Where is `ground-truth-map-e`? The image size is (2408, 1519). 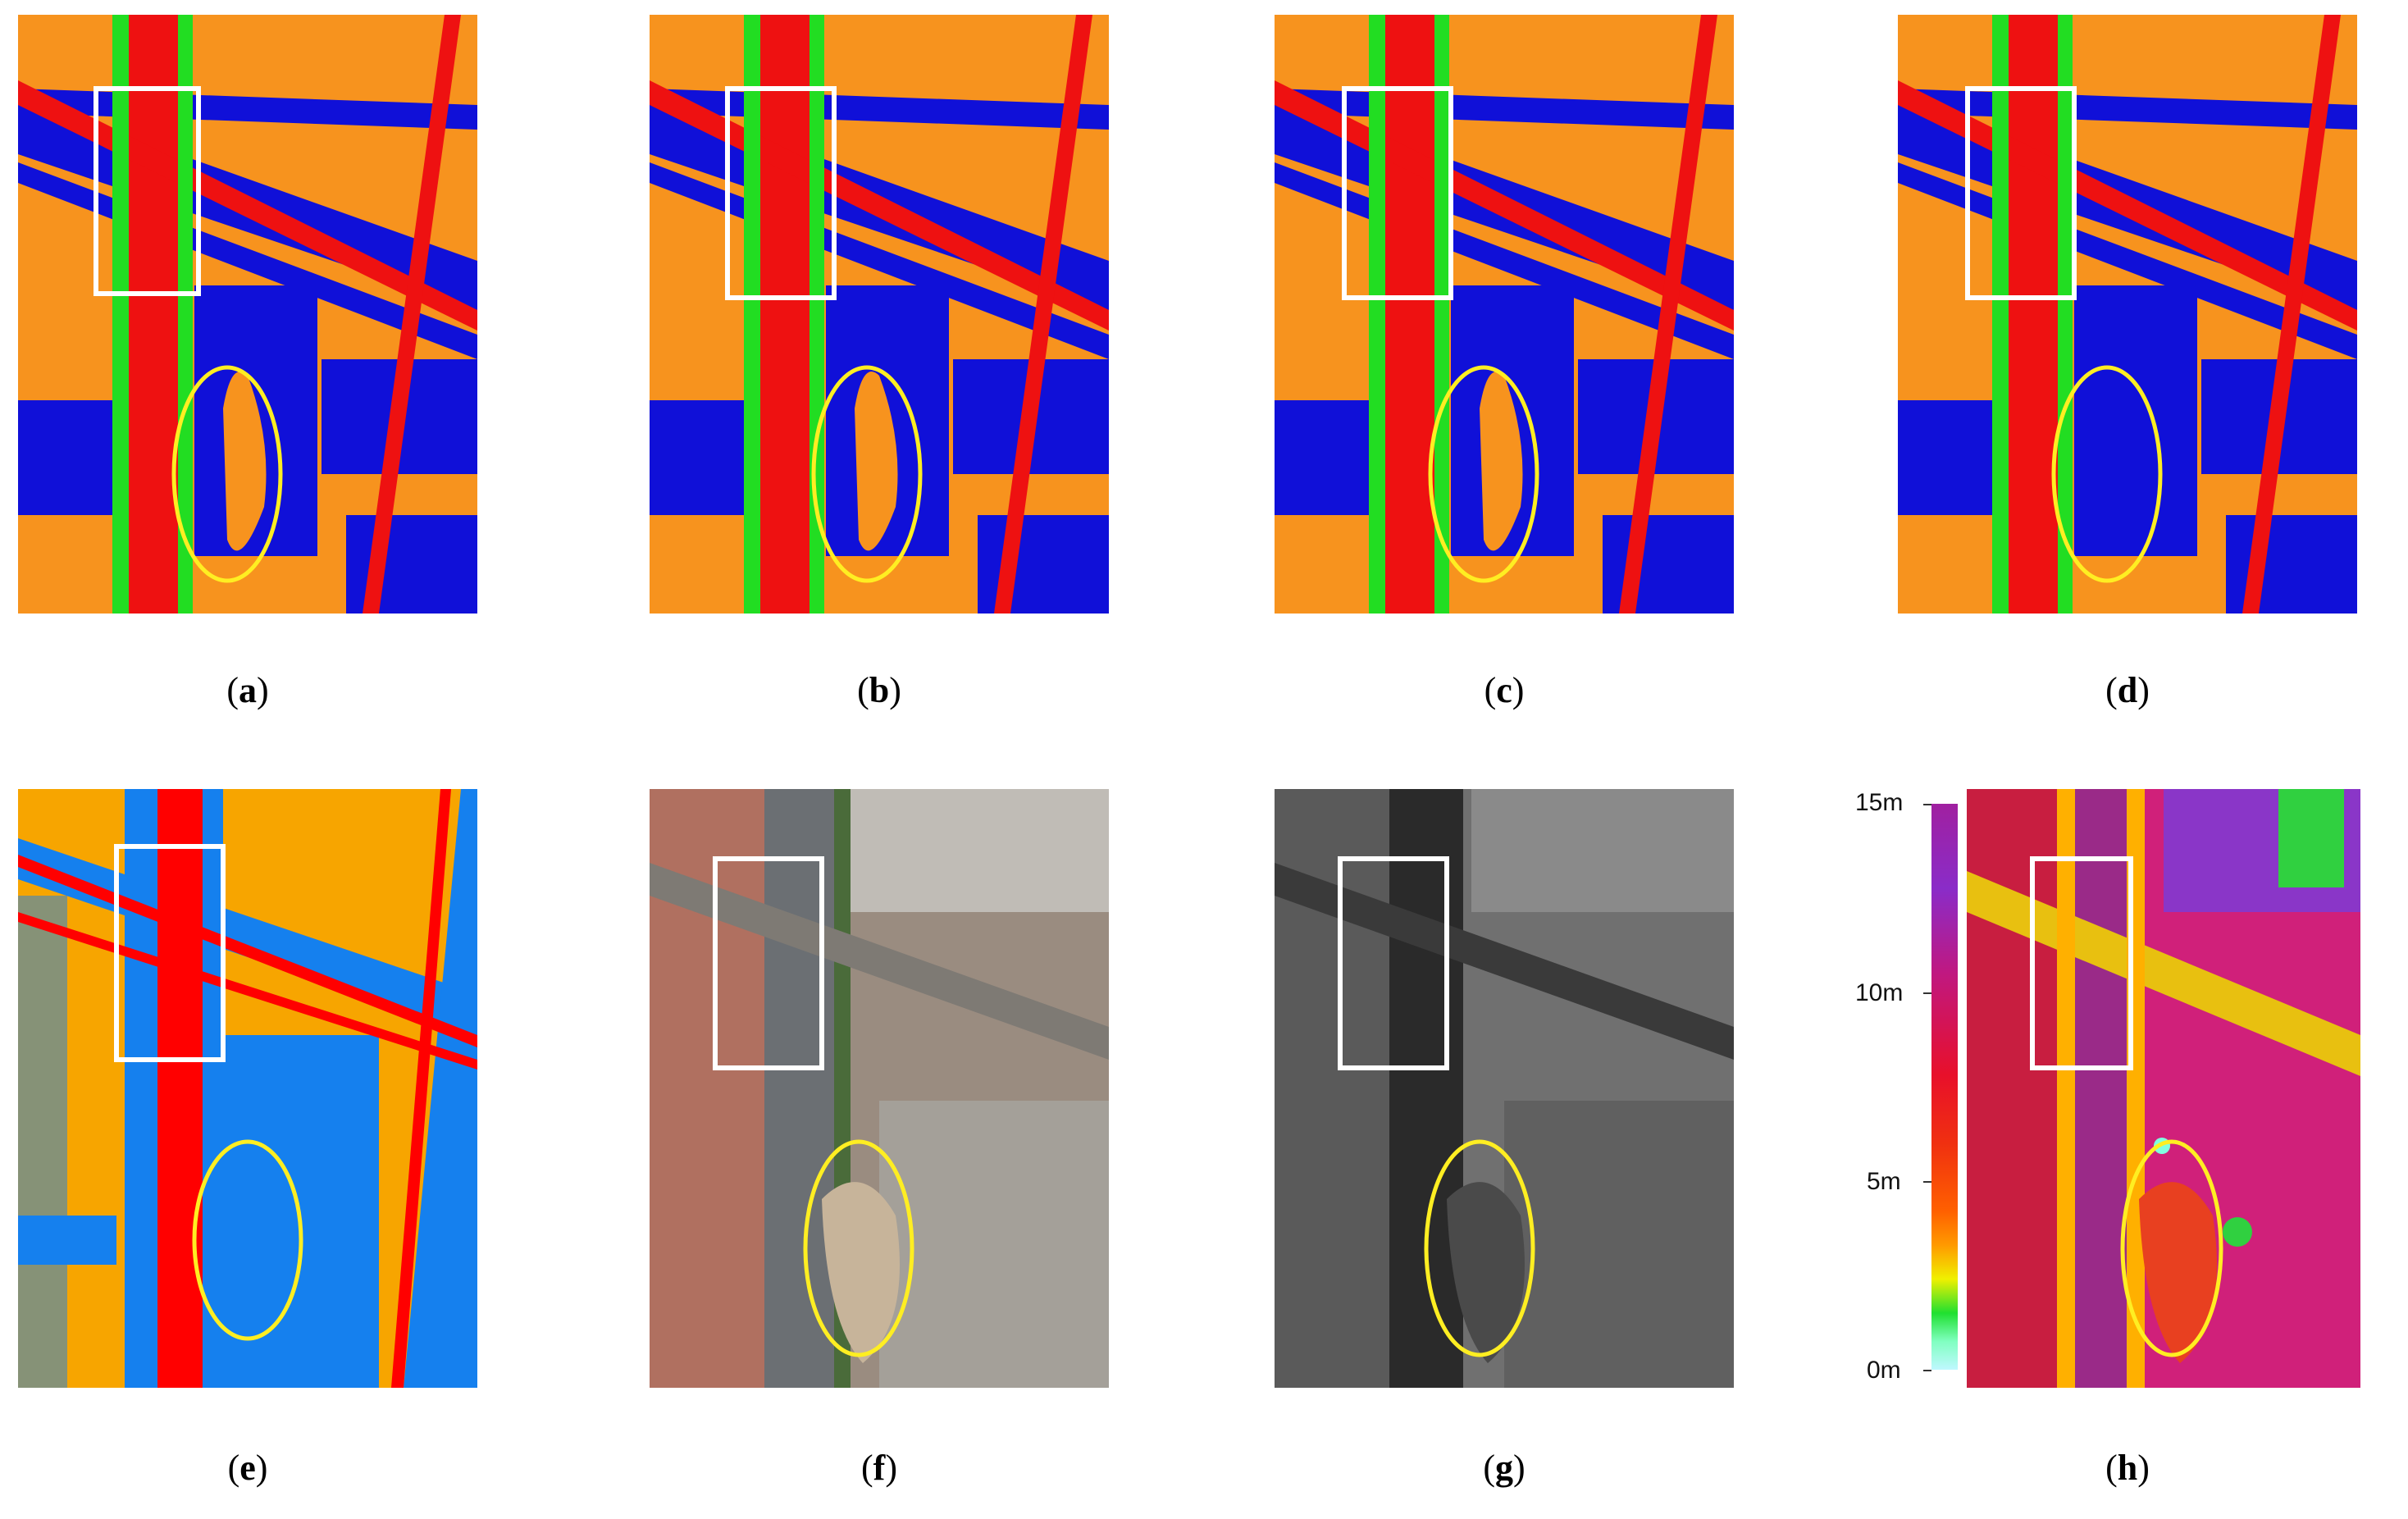
ground-truth-map-e is located at coordinates (248, 1088).